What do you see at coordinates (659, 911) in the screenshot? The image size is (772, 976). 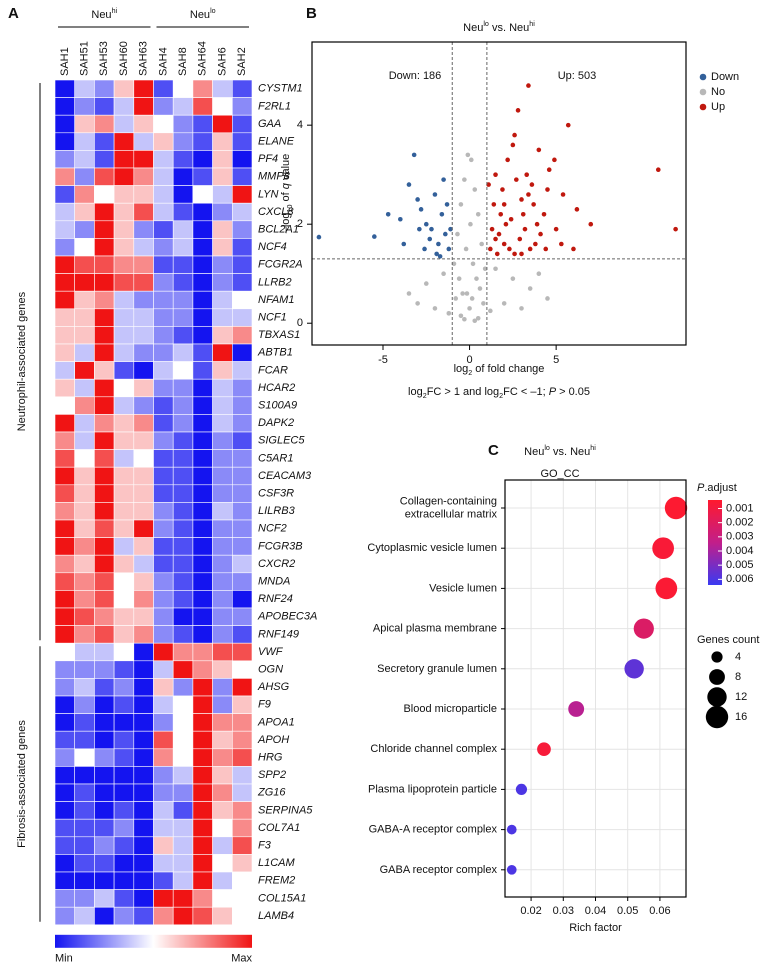 I see `x-tick-label: 0.06` at bounding box center [659, 911].